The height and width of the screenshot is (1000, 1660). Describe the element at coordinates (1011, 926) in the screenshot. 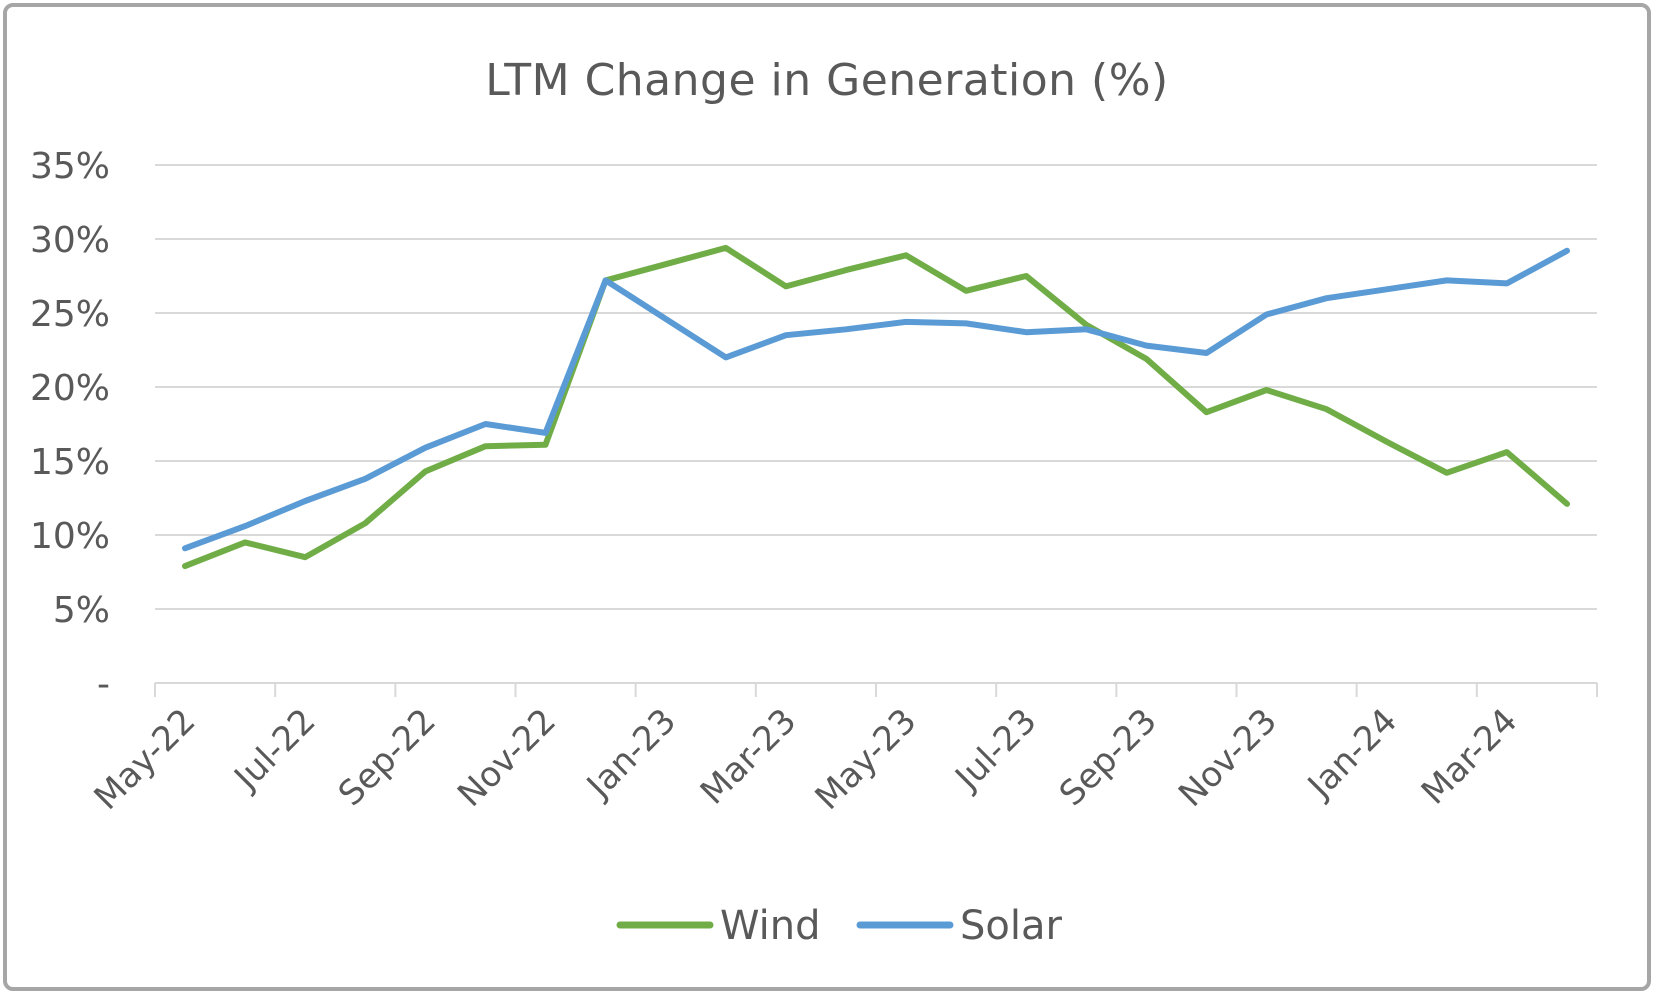

I see `legend-label-solar: Solar` at that location.